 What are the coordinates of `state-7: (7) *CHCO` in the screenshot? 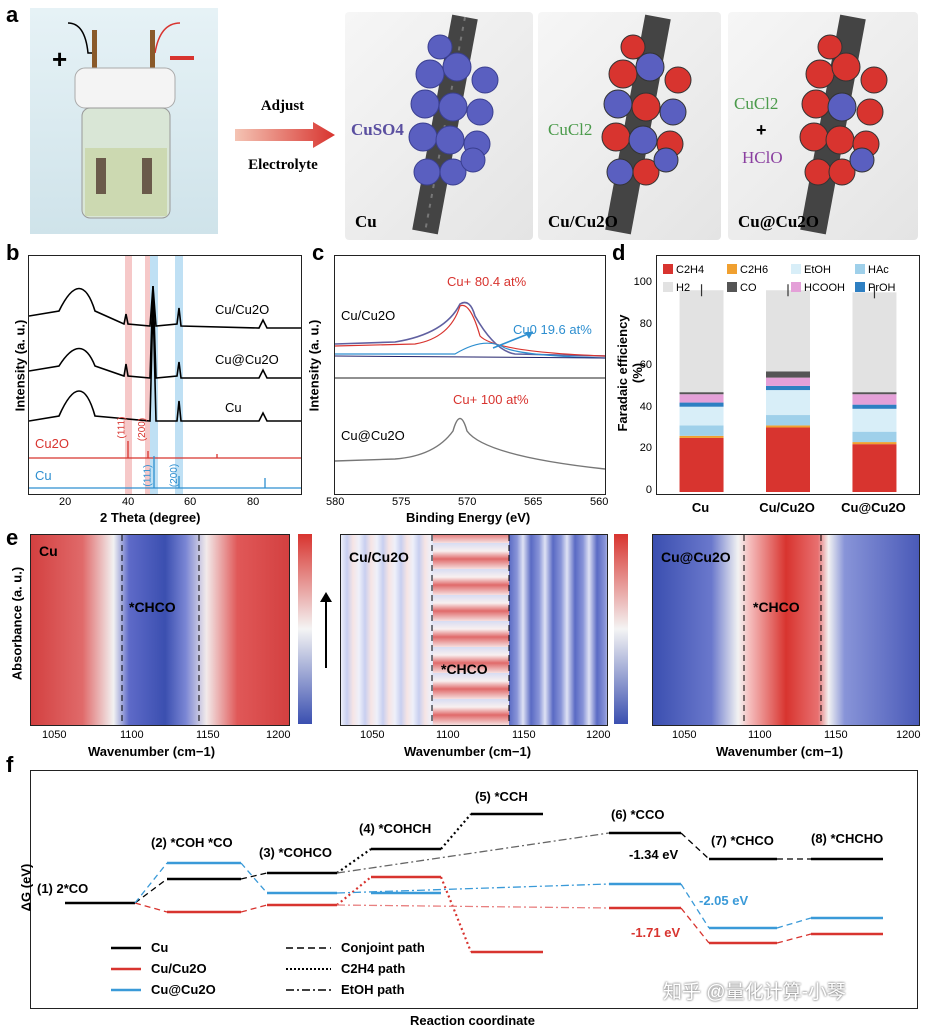 It's located at (742, 840).